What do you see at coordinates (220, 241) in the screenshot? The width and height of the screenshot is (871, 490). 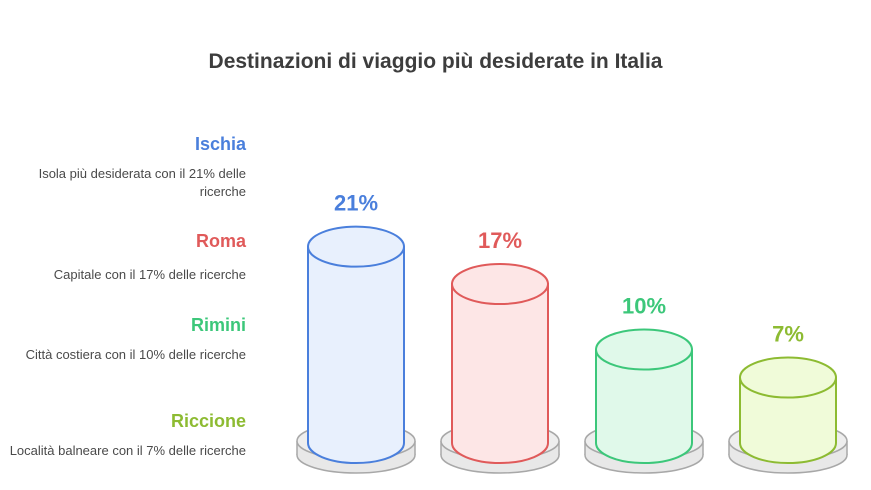 I see `legend-name: Roma` at bounding box center [220, 241].